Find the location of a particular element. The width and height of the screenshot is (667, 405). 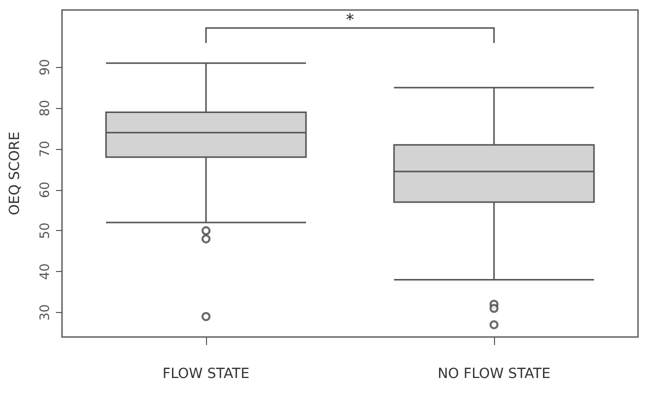

y-tick-label: 80 is located at coordinates (45, 108).